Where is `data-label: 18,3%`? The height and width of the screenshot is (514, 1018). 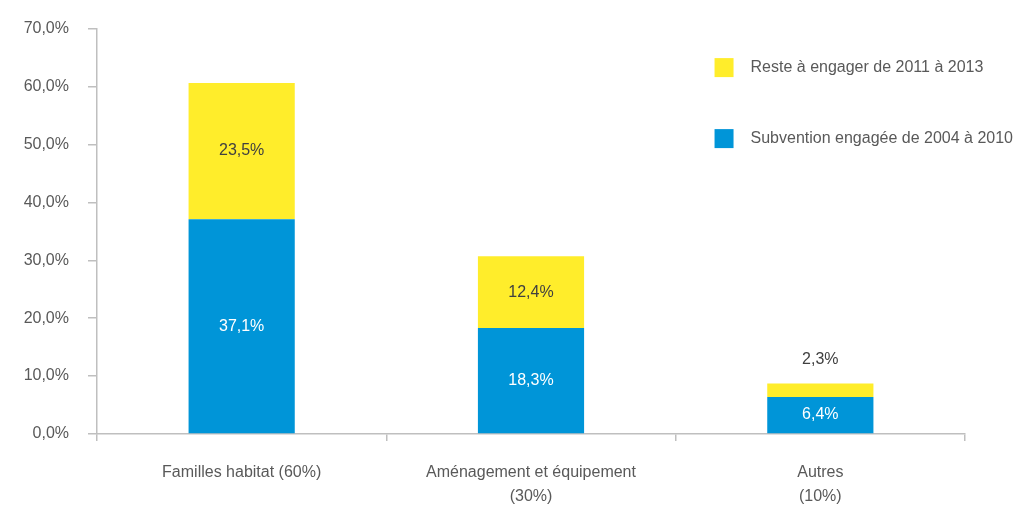
data-label: 18,3% is located at coordinates (531, 380).